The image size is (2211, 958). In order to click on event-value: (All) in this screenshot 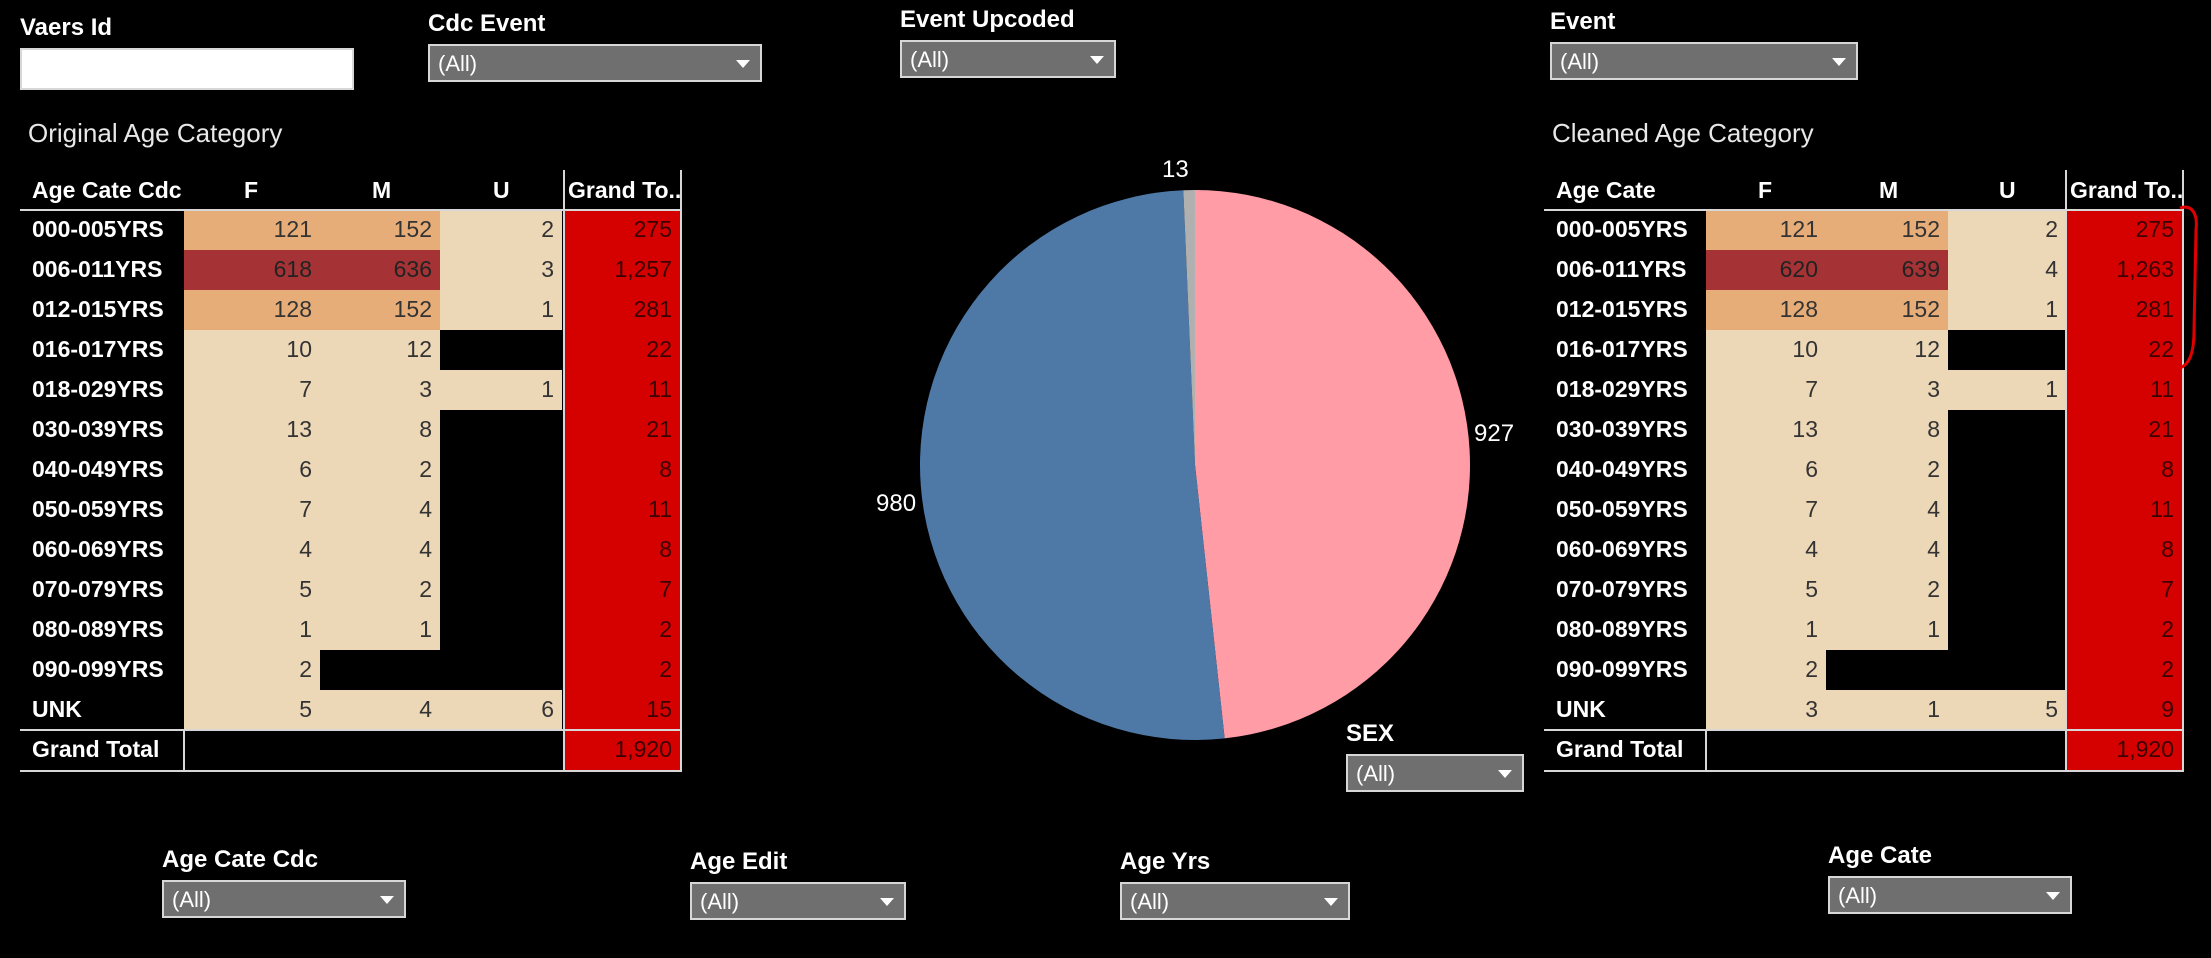, I will do `click(1580, 61)`.